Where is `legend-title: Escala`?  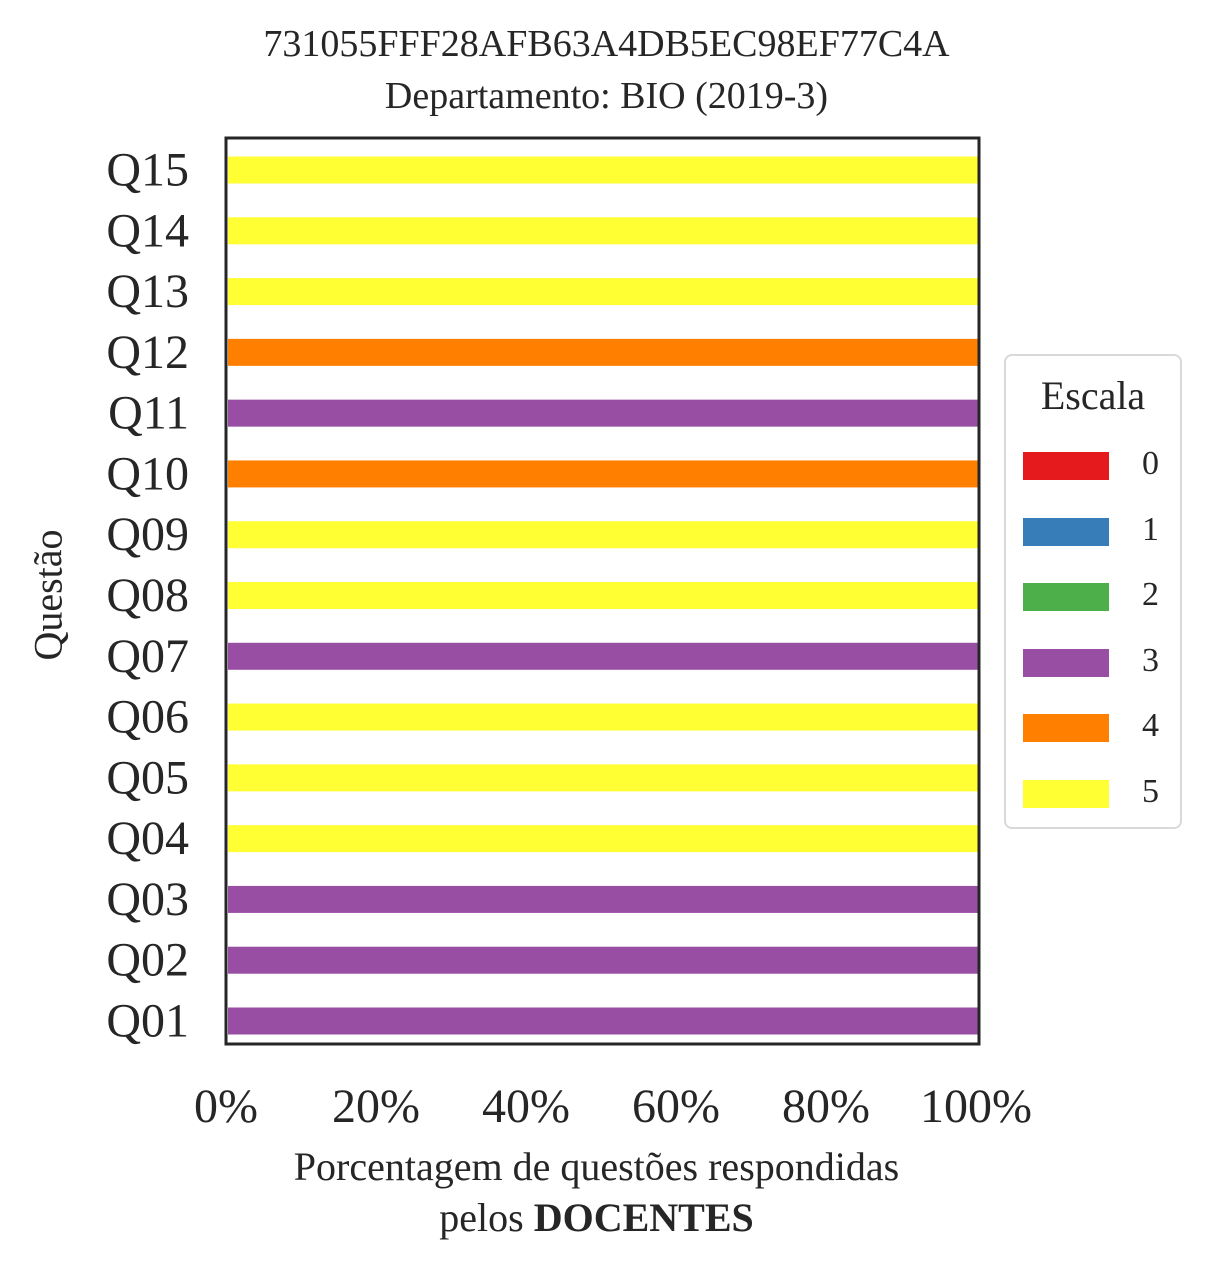 legend-title: Escala is located at coordinates (1093, 395).